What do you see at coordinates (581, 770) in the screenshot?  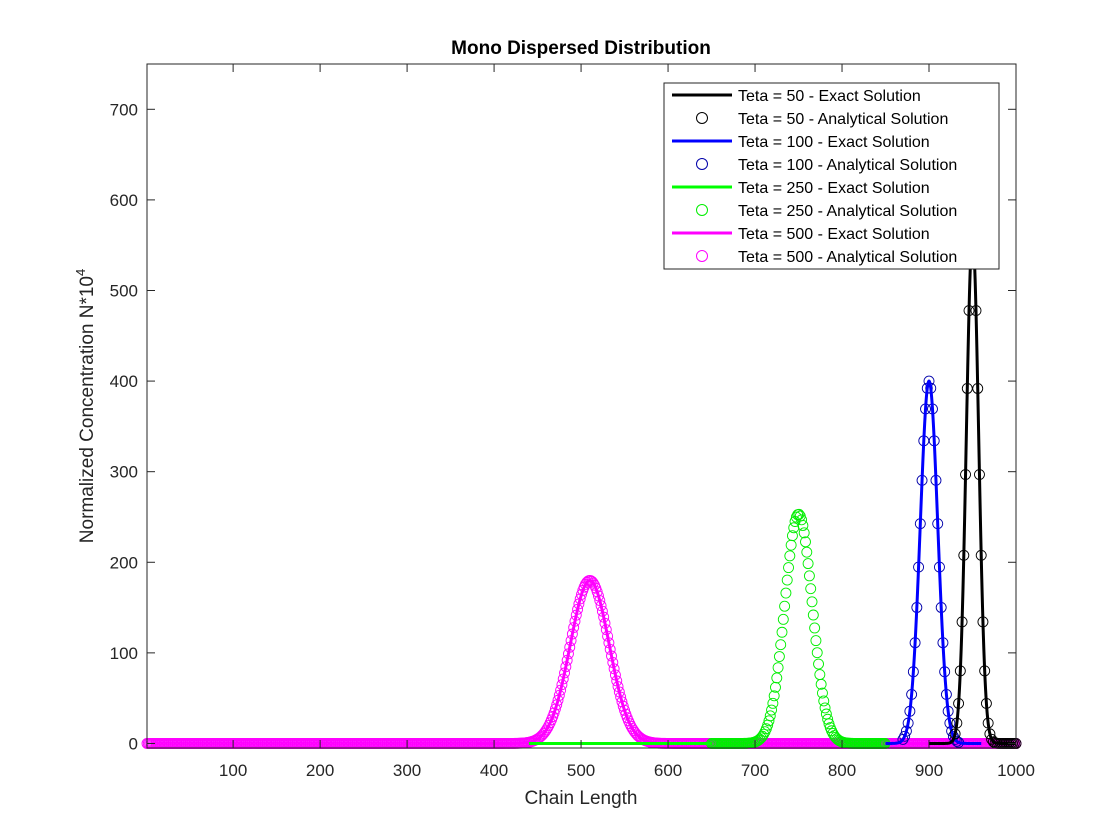 I see `x-tick-label: 500` at bounding box center [581, 770].